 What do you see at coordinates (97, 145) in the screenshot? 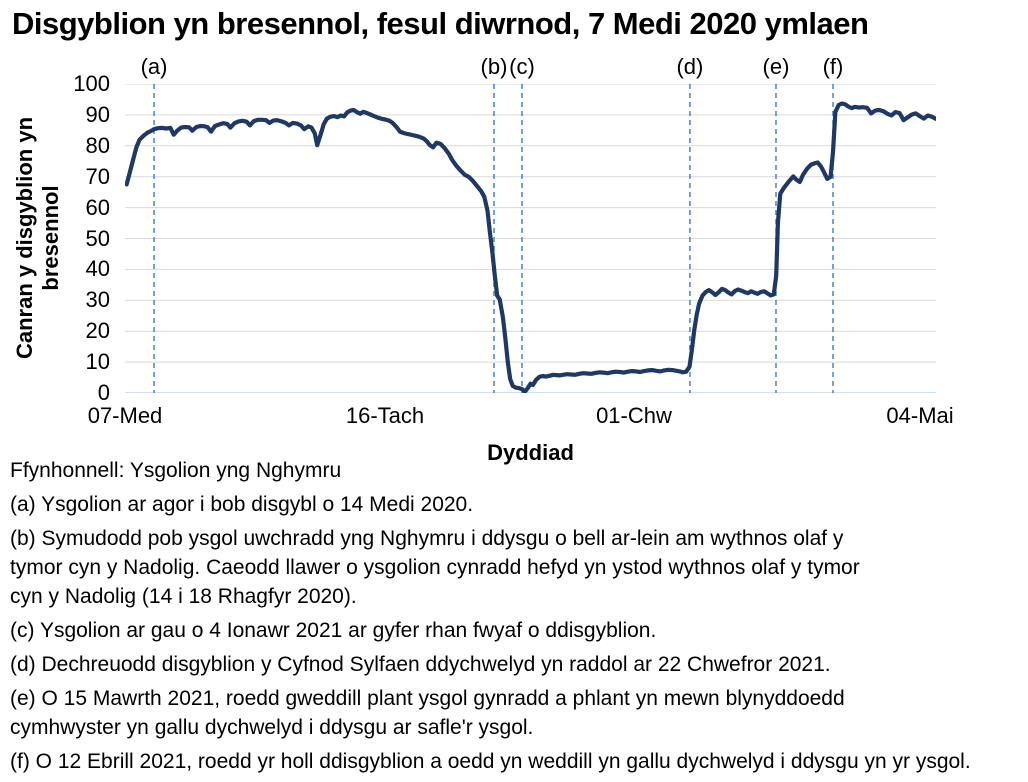
I see `y-tick-label: 80` at bounding box center [97, 145].